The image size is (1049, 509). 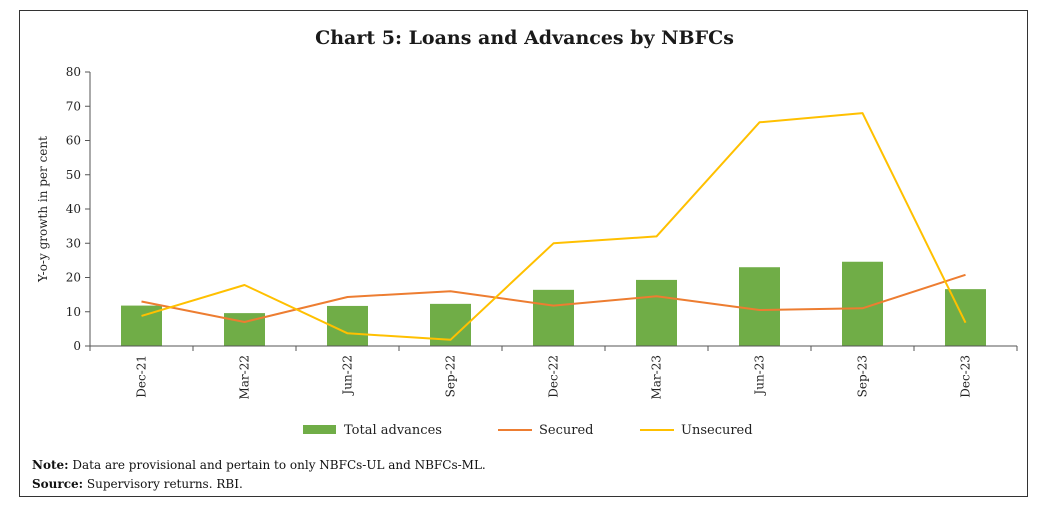 What do you see at coordinates (319, 429) in the screenshot?
I see `legend-swatch-total-advances` at bounding box center [319, 429].